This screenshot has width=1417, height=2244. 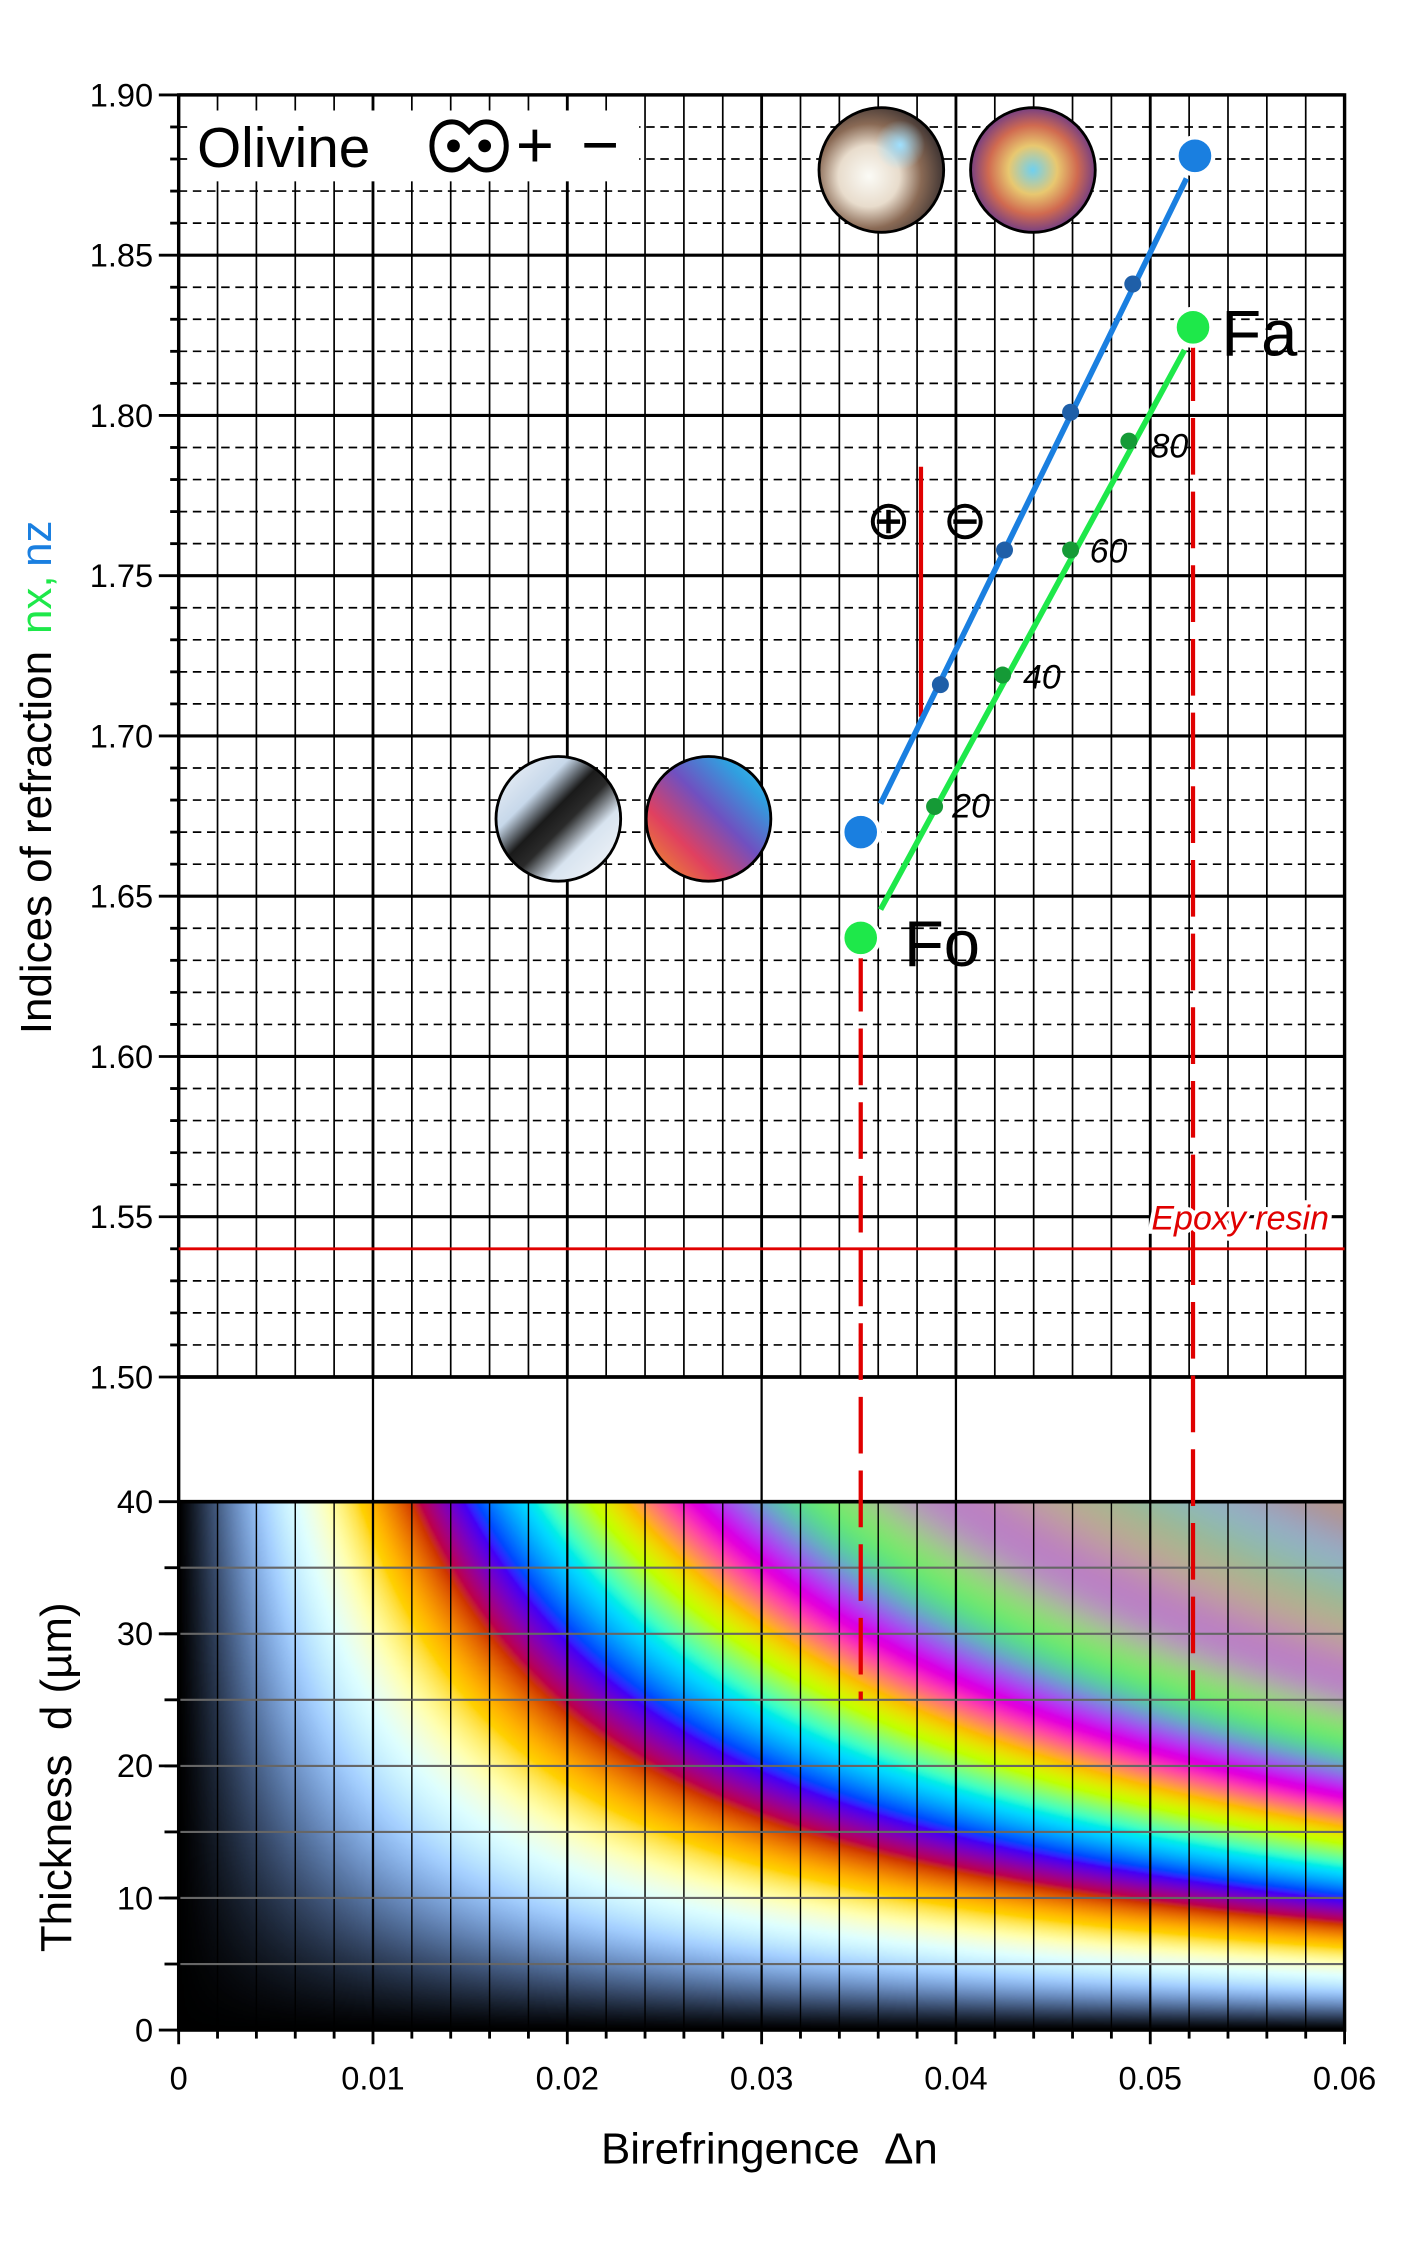 I want to click on title-background, so click(x=414, y=146).